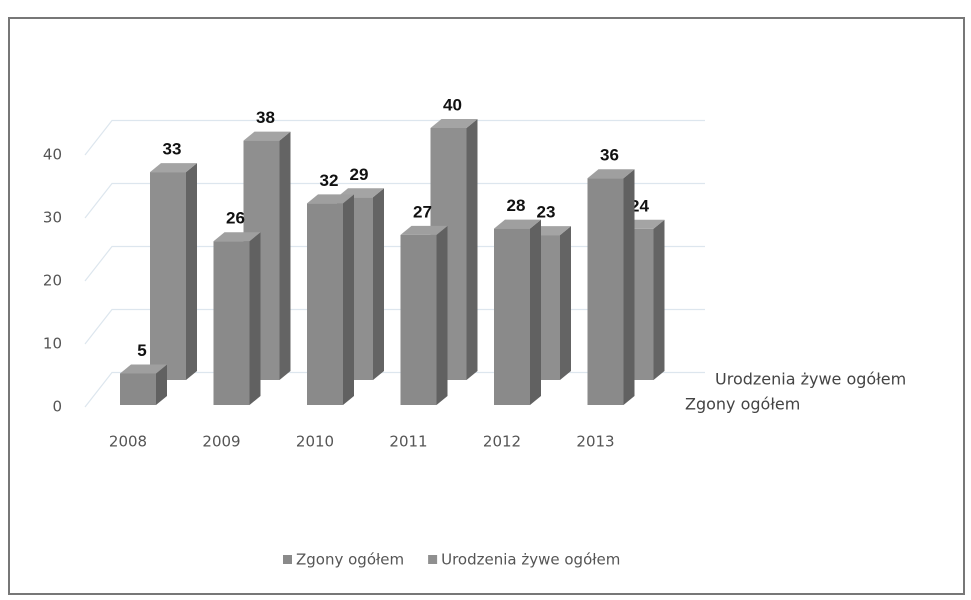  Describe the element at coordinates (315, 442) in the screenshot. I see `x-tick-label: 2010` at that location.